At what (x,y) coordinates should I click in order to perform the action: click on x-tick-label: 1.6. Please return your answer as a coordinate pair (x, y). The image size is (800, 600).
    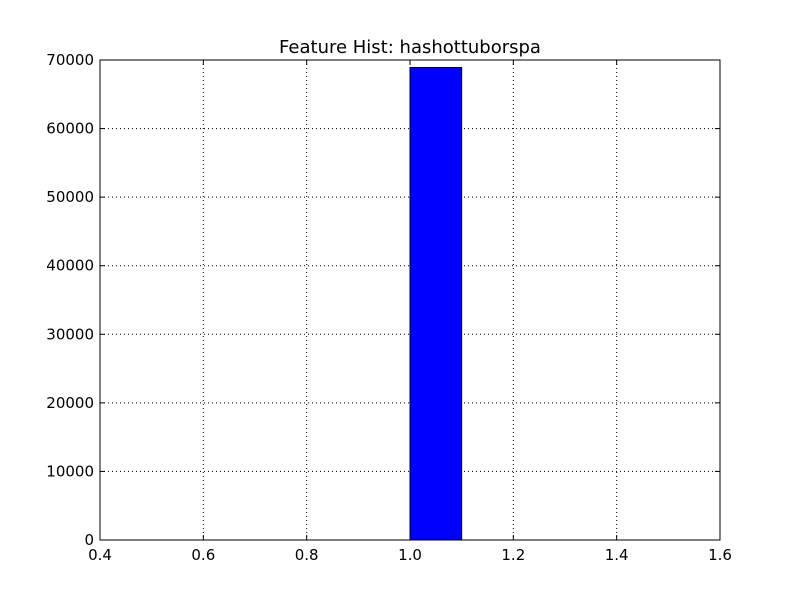
    Looking at the image, I should click on (720, 555).